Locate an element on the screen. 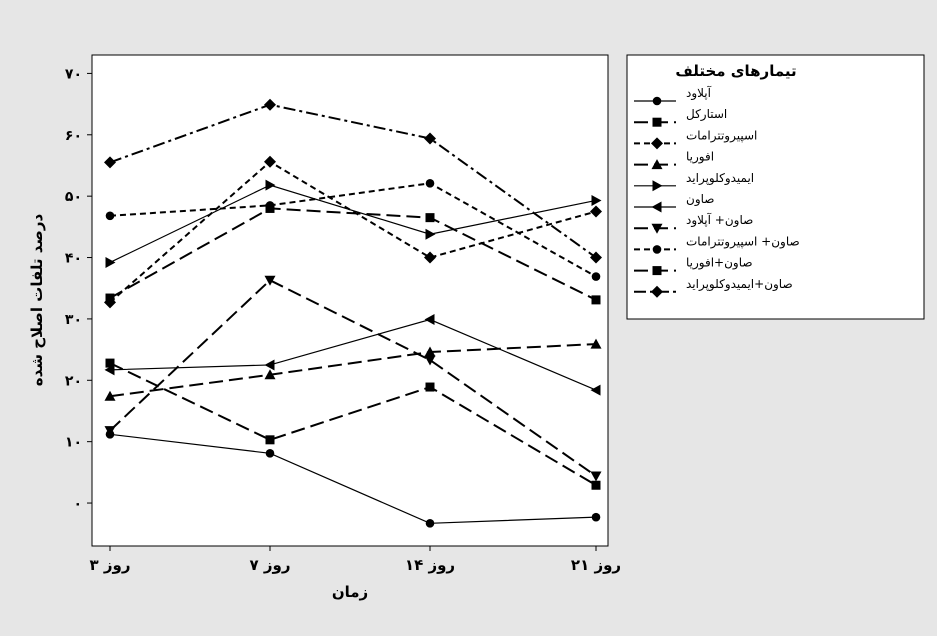  legend-label: صاون+ آپلاود is located at coordinates (719, 220).